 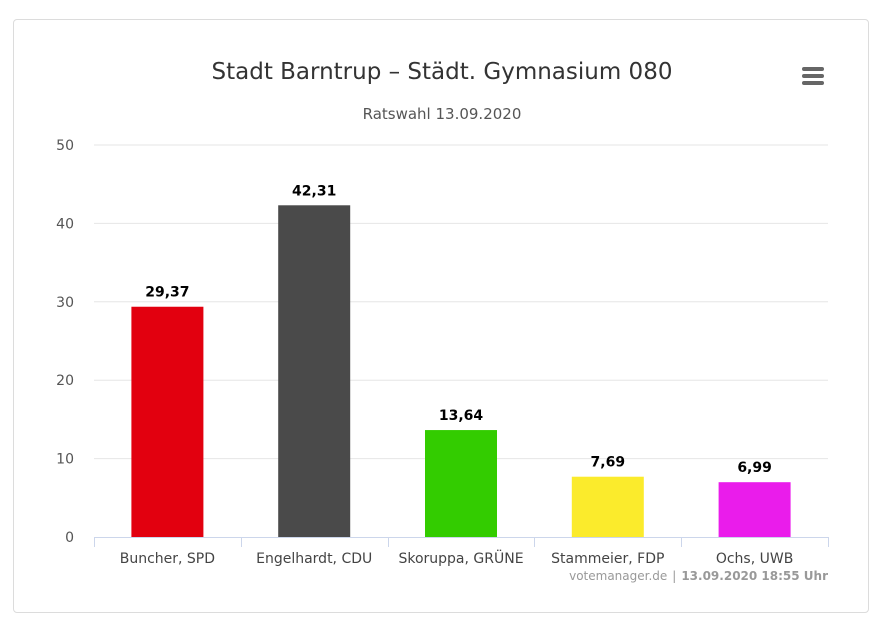 I want to click on y-tick-label: 50, so click(x=65, y=146).